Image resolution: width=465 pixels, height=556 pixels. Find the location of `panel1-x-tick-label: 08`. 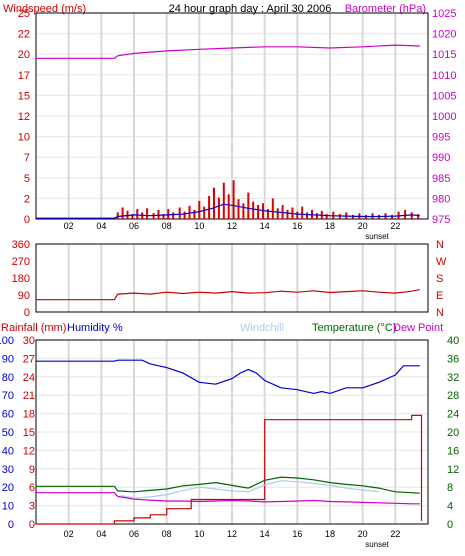

panel1-x-tick-label: 08 is located at coordinates (167, 226).